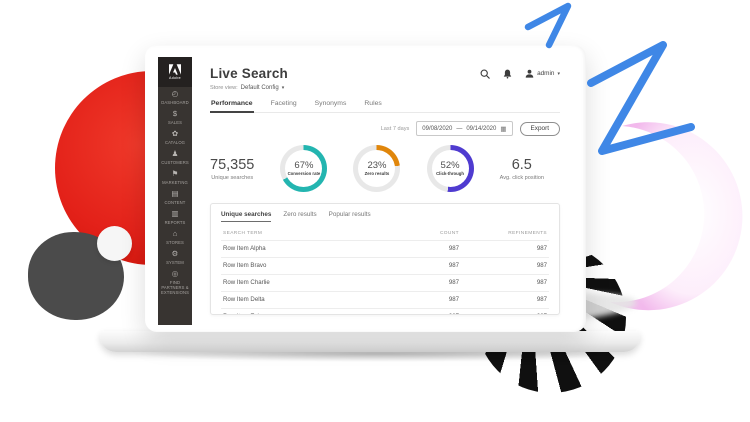  What do you see at coordinates (609, 78) in the screenshot?
I see `blue-scribble-decoration` at bounding box center [609, 78].